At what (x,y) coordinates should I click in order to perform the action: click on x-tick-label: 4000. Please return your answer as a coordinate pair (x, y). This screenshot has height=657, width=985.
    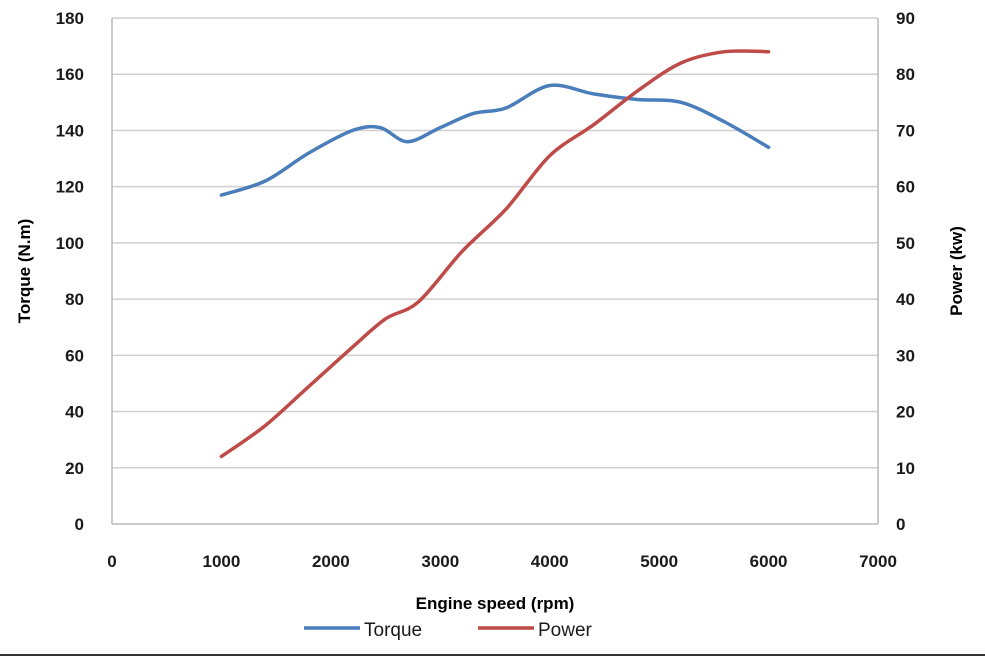
    Looking at the image, I should click on (550, 561).